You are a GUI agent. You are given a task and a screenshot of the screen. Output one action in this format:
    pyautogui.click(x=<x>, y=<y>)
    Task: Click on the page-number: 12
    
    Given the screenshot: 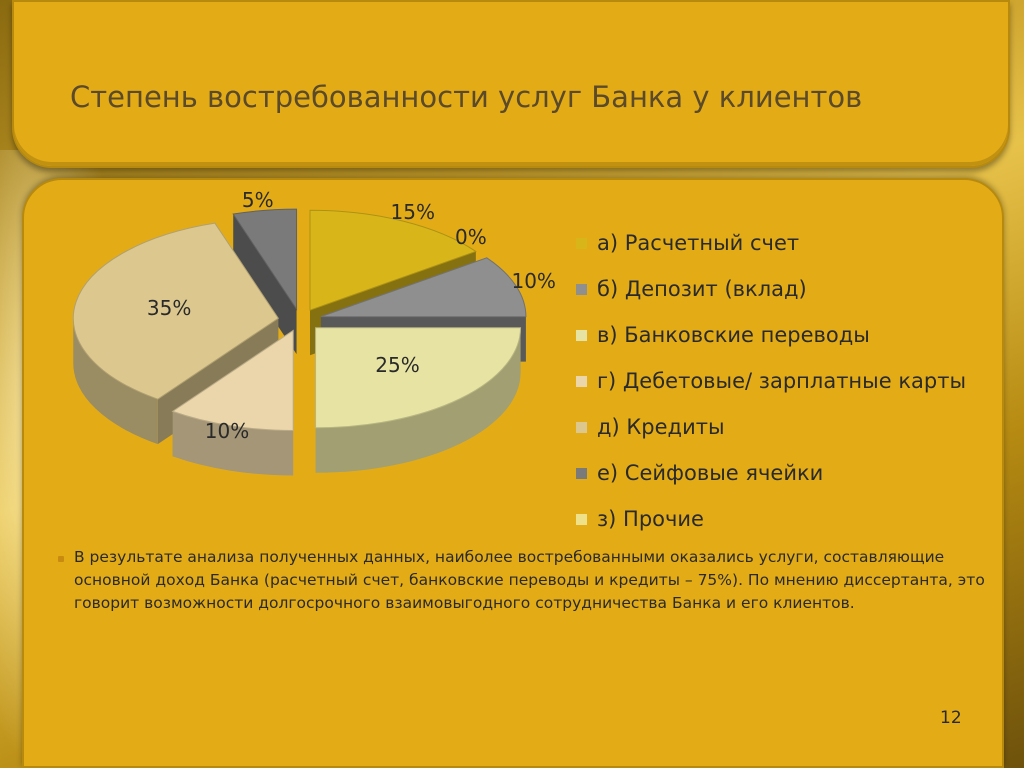 What is the action you would take?
    pyautogui.click(x=951, y=718)
    